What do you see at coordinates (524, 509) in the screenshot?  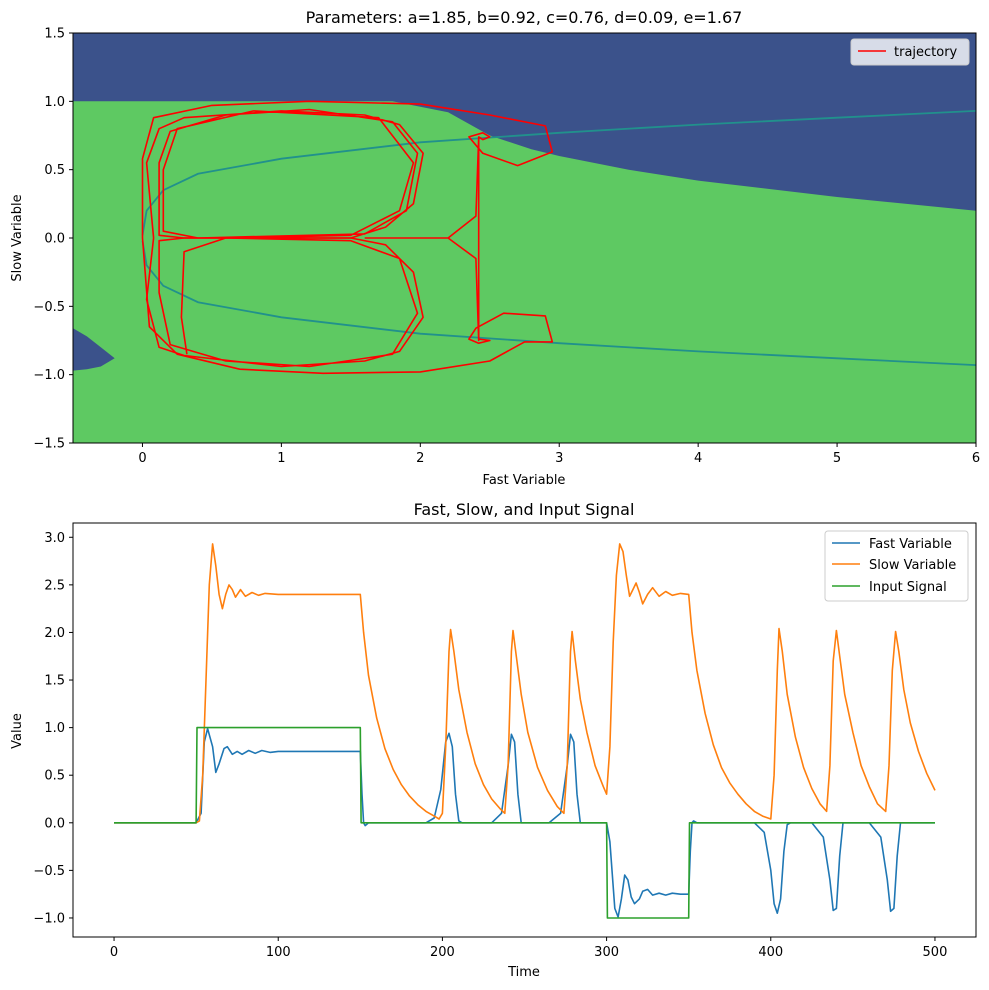 I see `time-title: Fast, Slow, and Input Signal` at bounding box center [524, 509].